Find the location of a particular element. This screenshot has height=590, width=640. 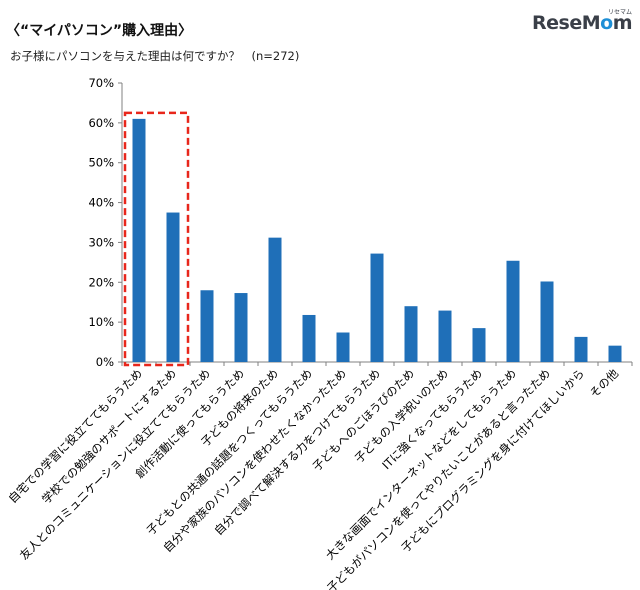

y-tick-label: 20% is located at coordinates (101, 282).